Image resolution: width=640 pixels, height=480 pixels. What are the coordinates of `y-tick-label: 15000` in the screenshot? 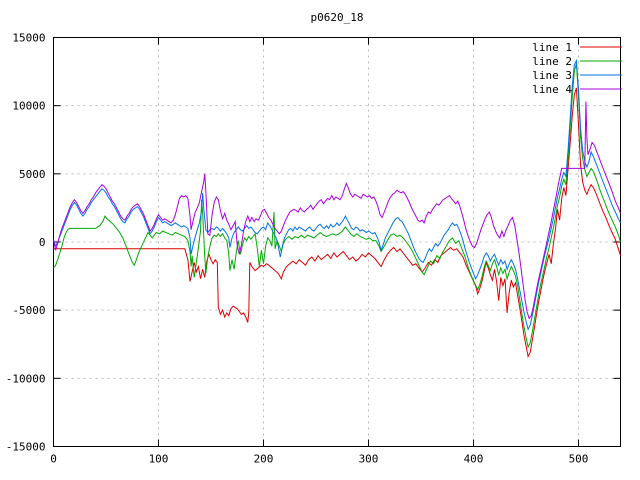 It's located at (28, 38).